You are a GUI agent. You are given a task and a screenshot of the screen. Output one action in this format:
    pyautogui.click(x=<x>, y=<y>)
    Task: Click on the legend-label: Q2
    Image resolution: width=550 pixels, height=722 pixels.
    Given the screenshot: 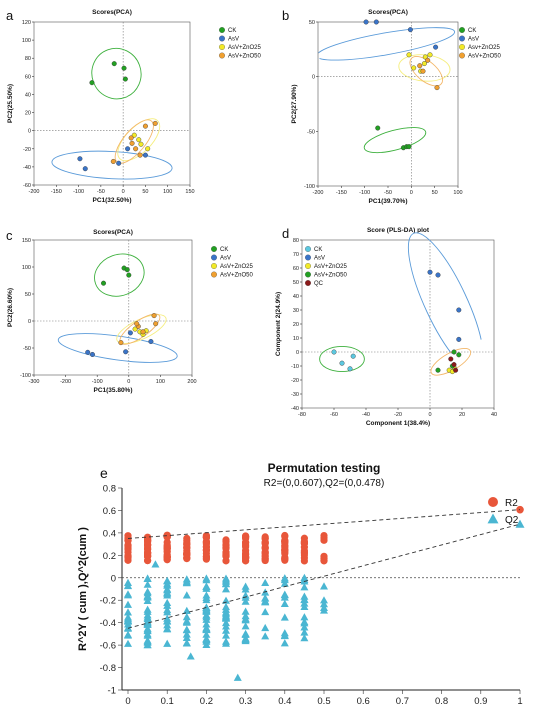 What is the action you would take?
    pyautogui.click(x=512, y=520)
    